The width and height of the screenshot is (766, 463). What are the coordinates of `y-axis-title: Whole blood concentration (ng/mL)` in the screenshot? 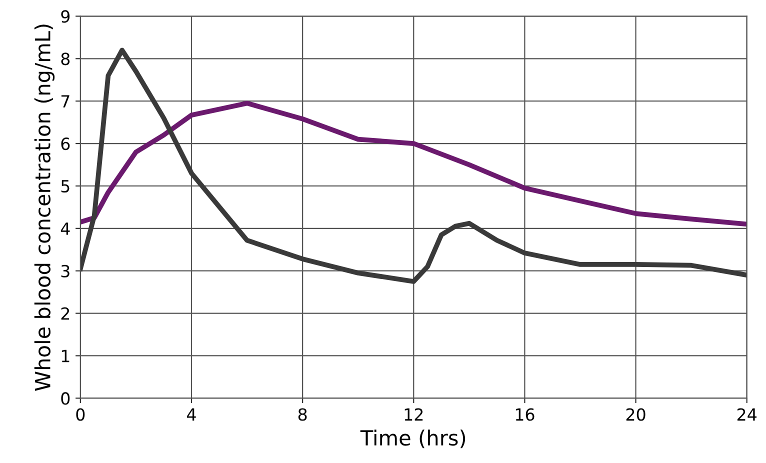 It's located at (44, 207).